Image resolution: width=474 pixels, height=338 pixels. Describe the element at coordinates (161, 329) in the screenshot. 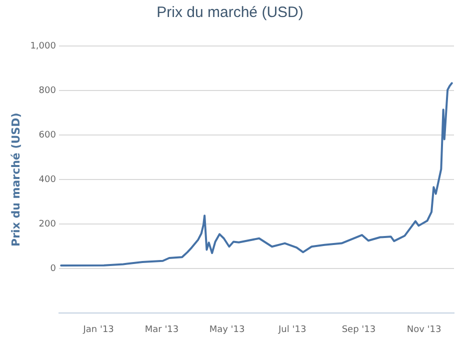

I see `x-tick-label: Mar '13` at that location.